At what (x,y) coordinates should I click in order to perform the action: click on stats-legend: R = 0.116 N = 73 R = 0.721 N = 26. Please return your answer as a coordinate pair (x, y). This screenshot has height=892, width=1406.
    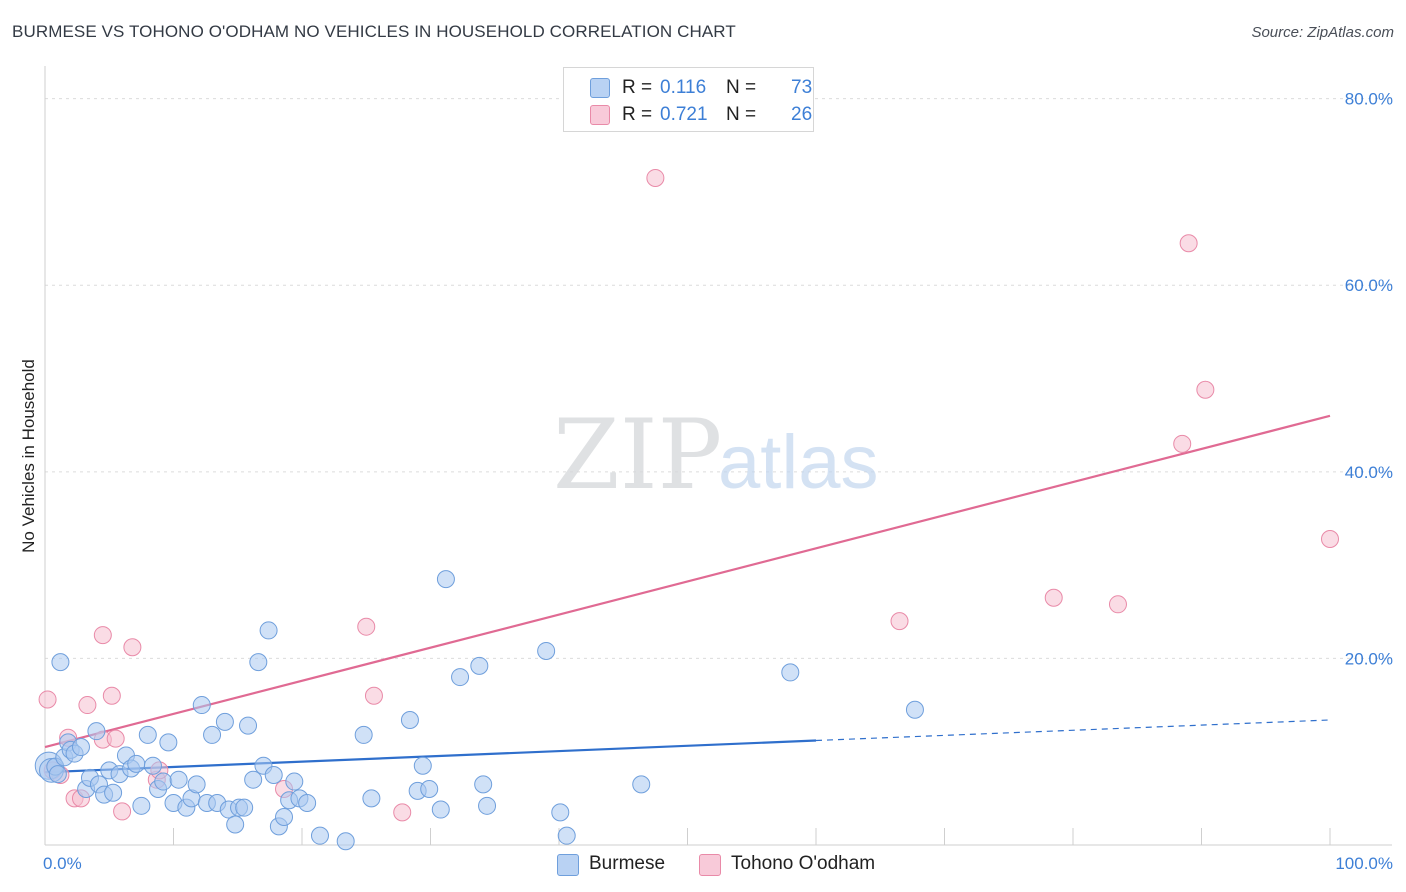
    Looking at the image, I should click on (688, 99).